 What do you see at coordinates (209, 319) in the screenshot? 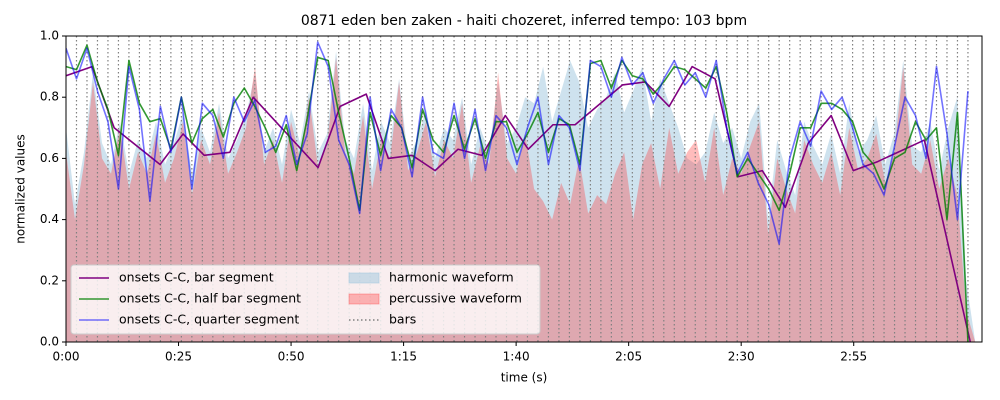
I see `legend-label: onsets C-C, quarter segment` at bounding box center [209, 319].